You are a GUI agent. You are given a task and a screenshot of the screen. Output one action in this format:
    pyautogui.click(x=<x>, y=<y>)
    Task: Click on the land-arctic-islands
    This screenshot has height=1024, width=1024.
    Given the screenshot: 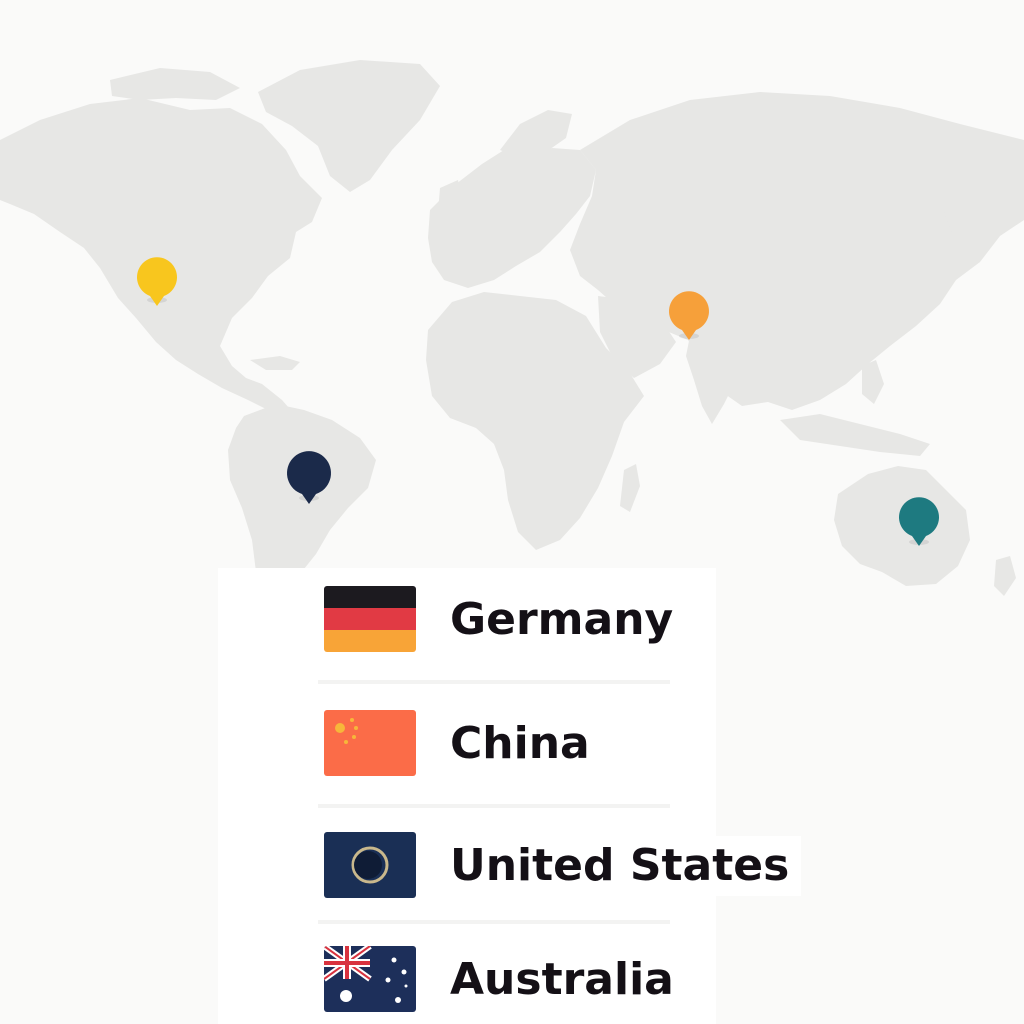 What is the action you would take?
    pyautogui.click(x=175, y=84)
    